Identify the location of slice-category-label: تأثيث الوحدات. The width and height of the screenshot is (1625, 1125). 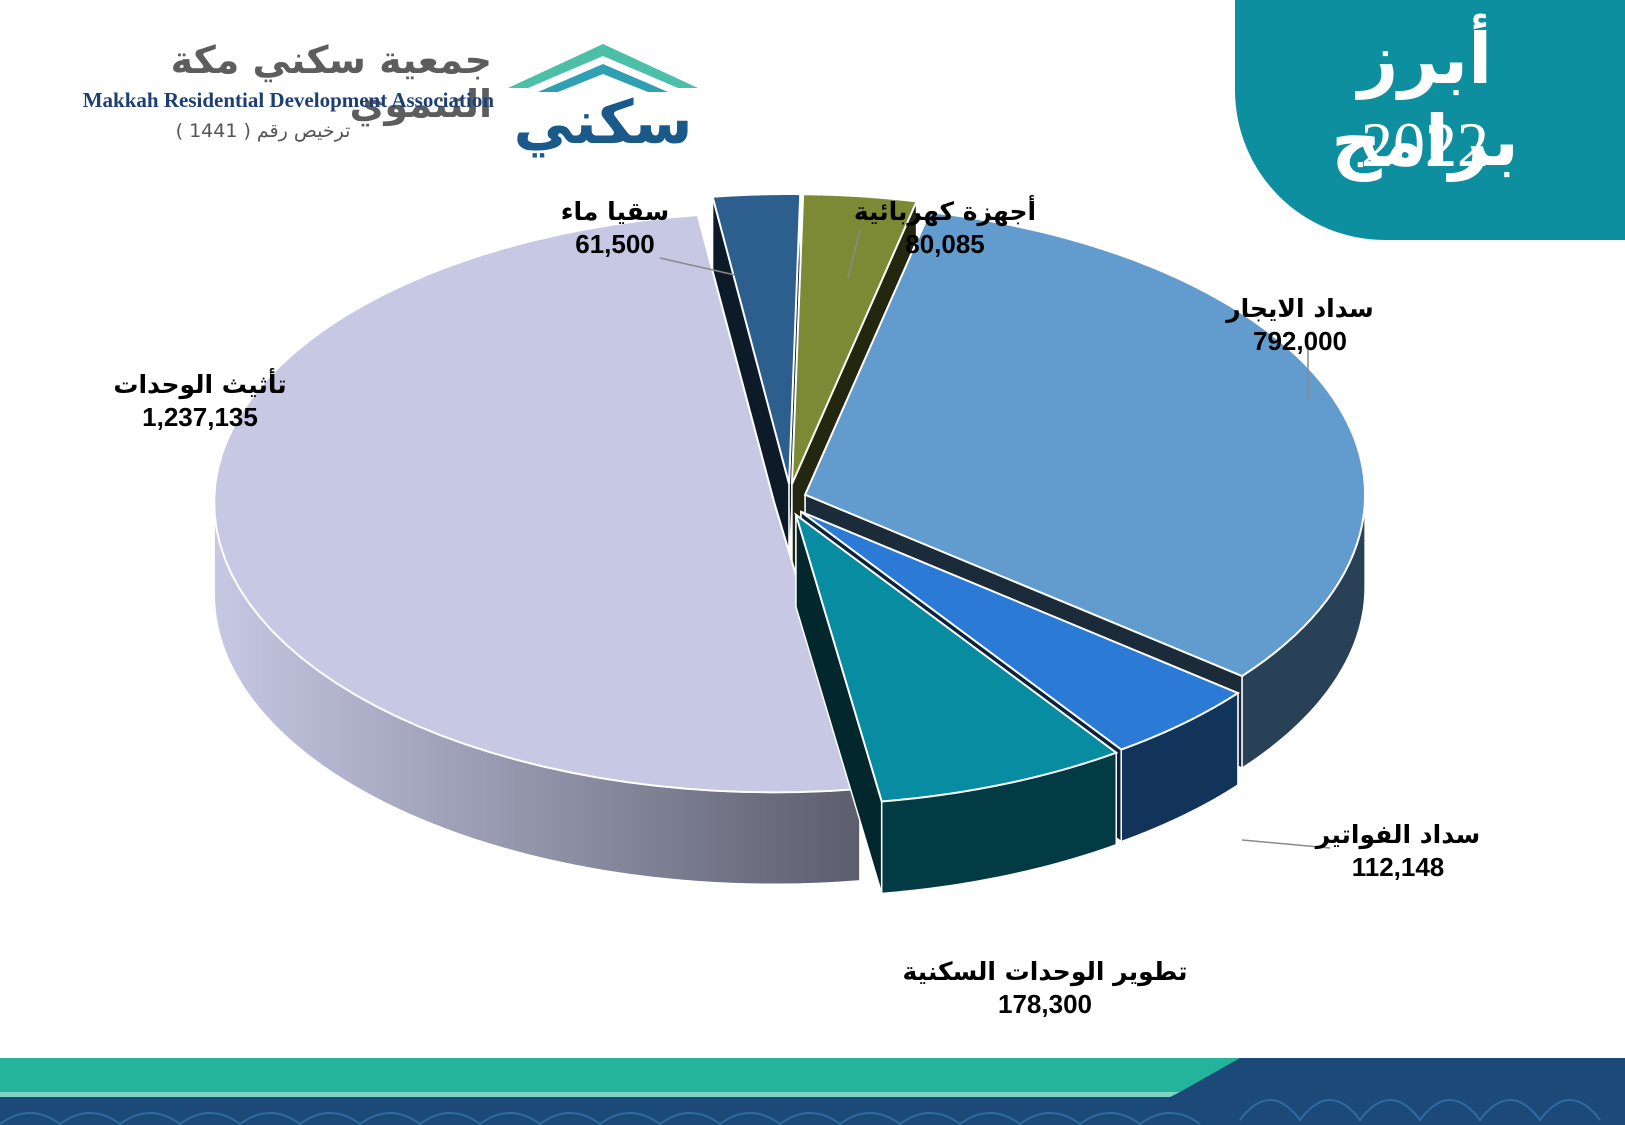
(200, 384).